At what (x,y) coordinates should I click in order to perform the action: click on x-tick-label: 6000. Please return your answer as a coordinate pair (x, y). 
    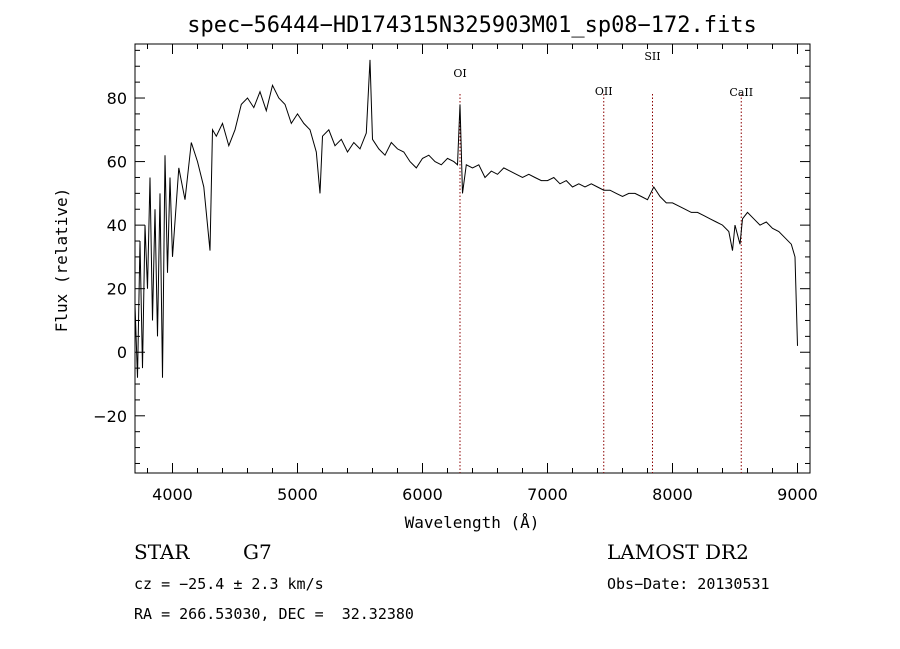
    Looking at the image, I should click on (422, 494).